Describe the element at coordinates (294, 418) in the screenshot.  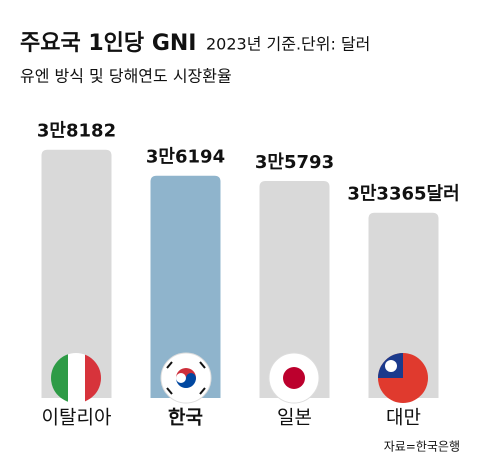
I see `x-tick-label: 일본` at that location.